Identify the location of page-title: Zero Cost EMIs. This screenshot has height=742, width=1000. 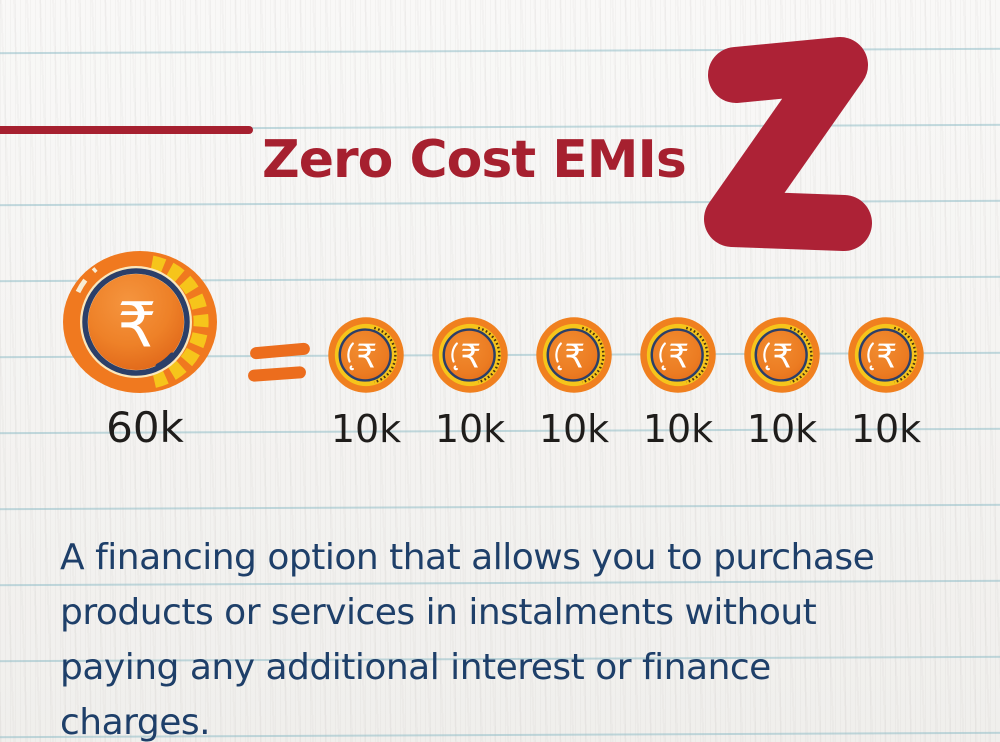
(474, 159).